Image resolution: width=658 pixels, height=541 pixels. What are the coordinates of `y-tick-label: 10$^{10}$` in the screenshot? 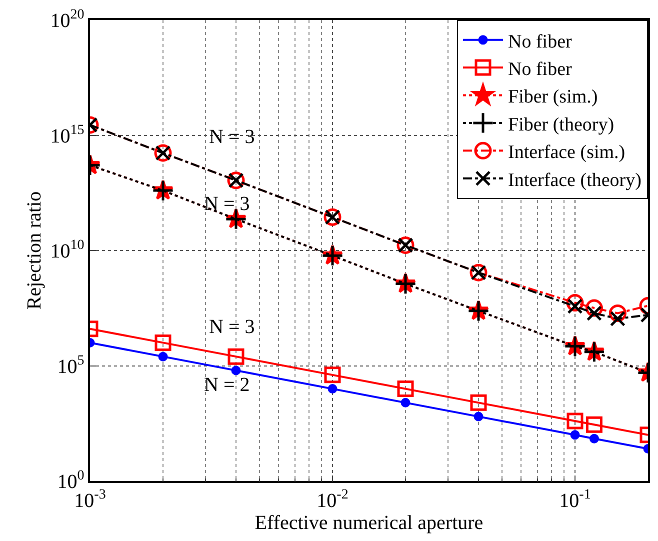 It's located at (67, 250).